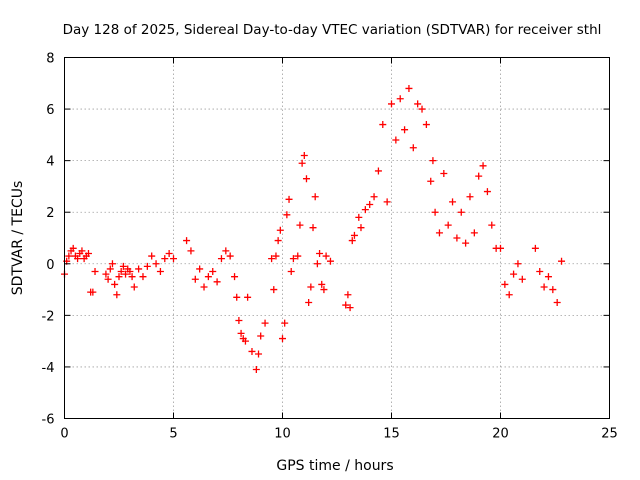  I want to click on x-tick-label: 0, so click(64, 434).